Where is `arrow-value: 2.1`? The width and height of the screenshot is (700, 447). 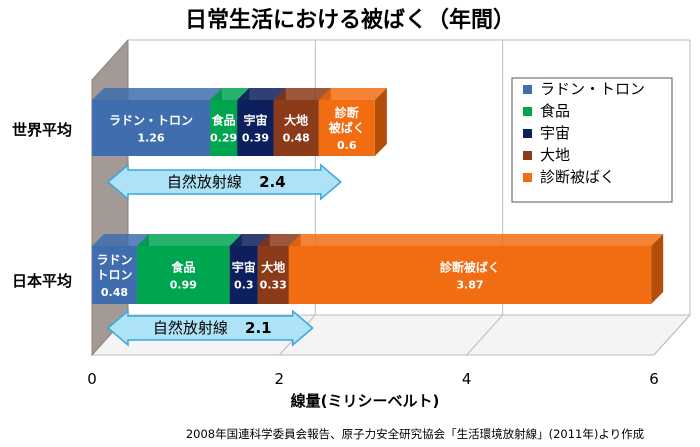 arrow-value: 2.1 is located at coordinates (258, 328).